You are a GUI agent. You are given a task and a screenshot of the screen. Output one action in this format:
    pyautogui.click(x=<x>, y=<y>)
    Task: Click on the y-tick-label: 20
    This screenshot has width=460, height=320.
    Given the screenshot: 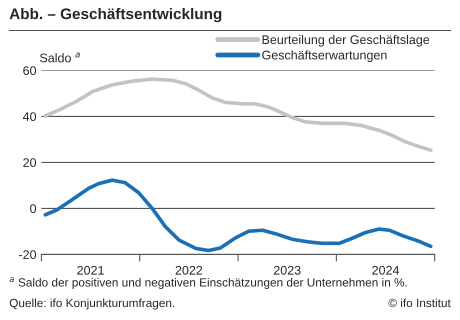 What is the action you would take?
    pyautogui.click(x=29, y=163)
    